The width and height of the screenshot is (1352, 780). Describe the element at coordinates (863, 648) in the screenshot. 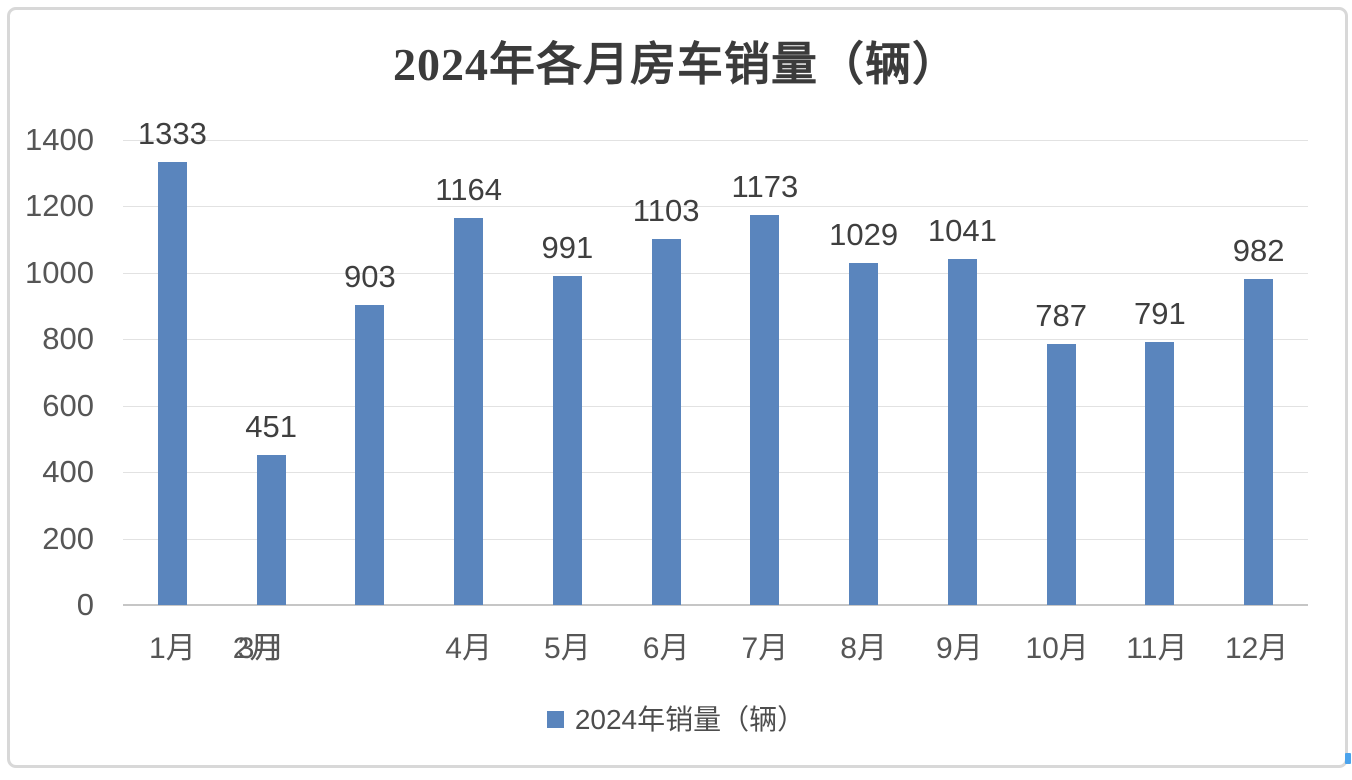

I see `x-axis-label: 8月` at that location.